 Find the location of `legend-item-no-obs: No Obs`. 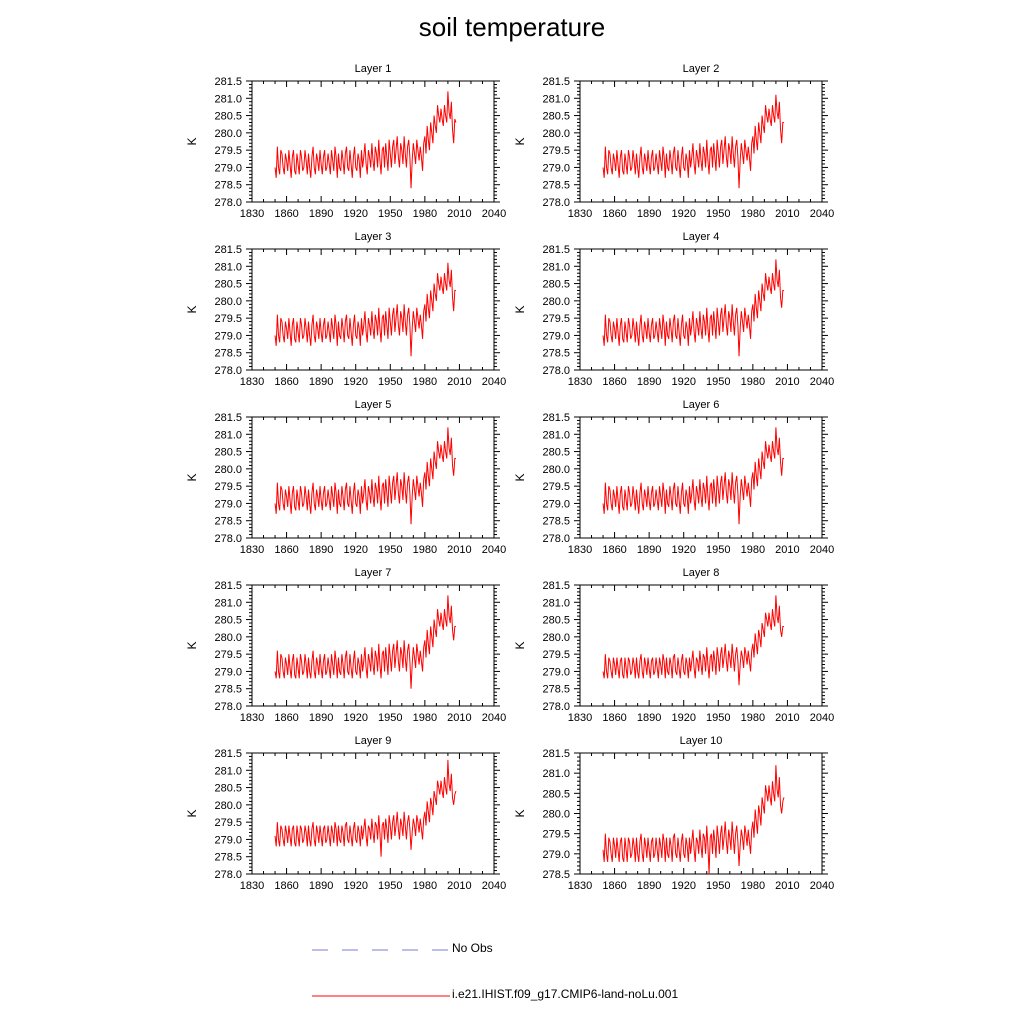

legend-item-no-obs: No Obs is located at coordinates (422, 950).